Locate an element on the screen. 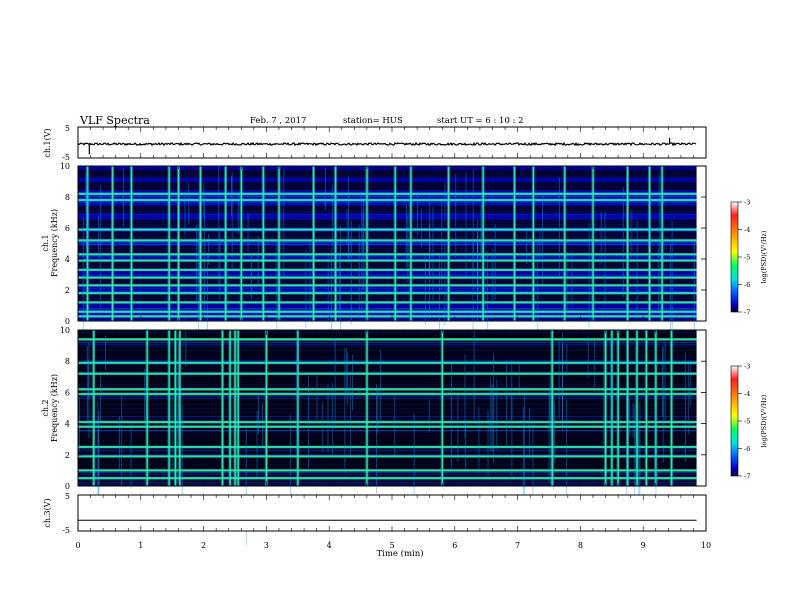 Image resolution: width=792 pixels, height=612 pixels. colorbar-tick-label: -4 is located at coordinates (747, 230).